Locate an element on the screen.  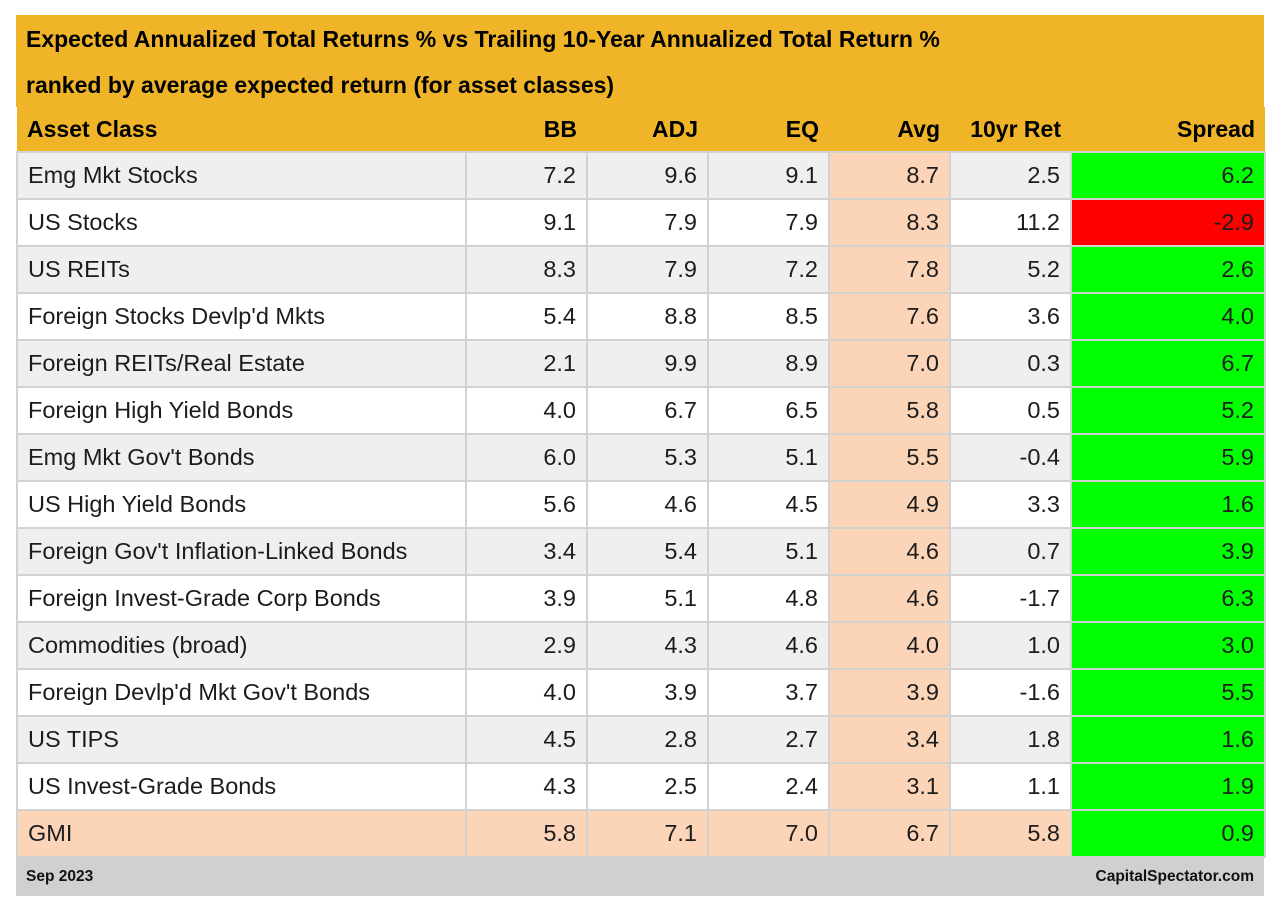
cell-avg: 7.6 is located at coordinates (889, 316).